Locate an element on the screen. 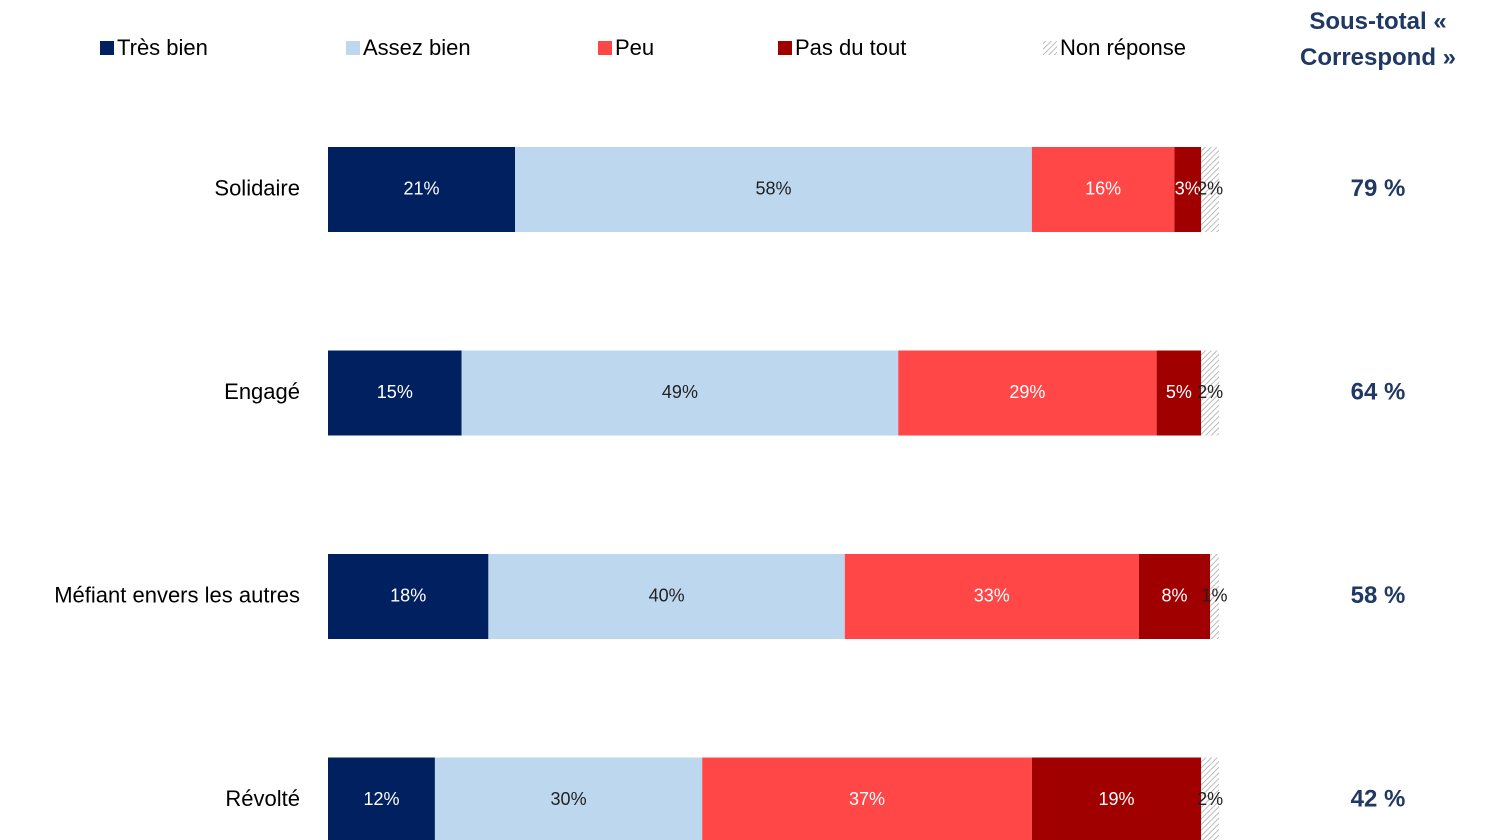  subtotal-value: 79 % is located at coordinates (1378, 188).